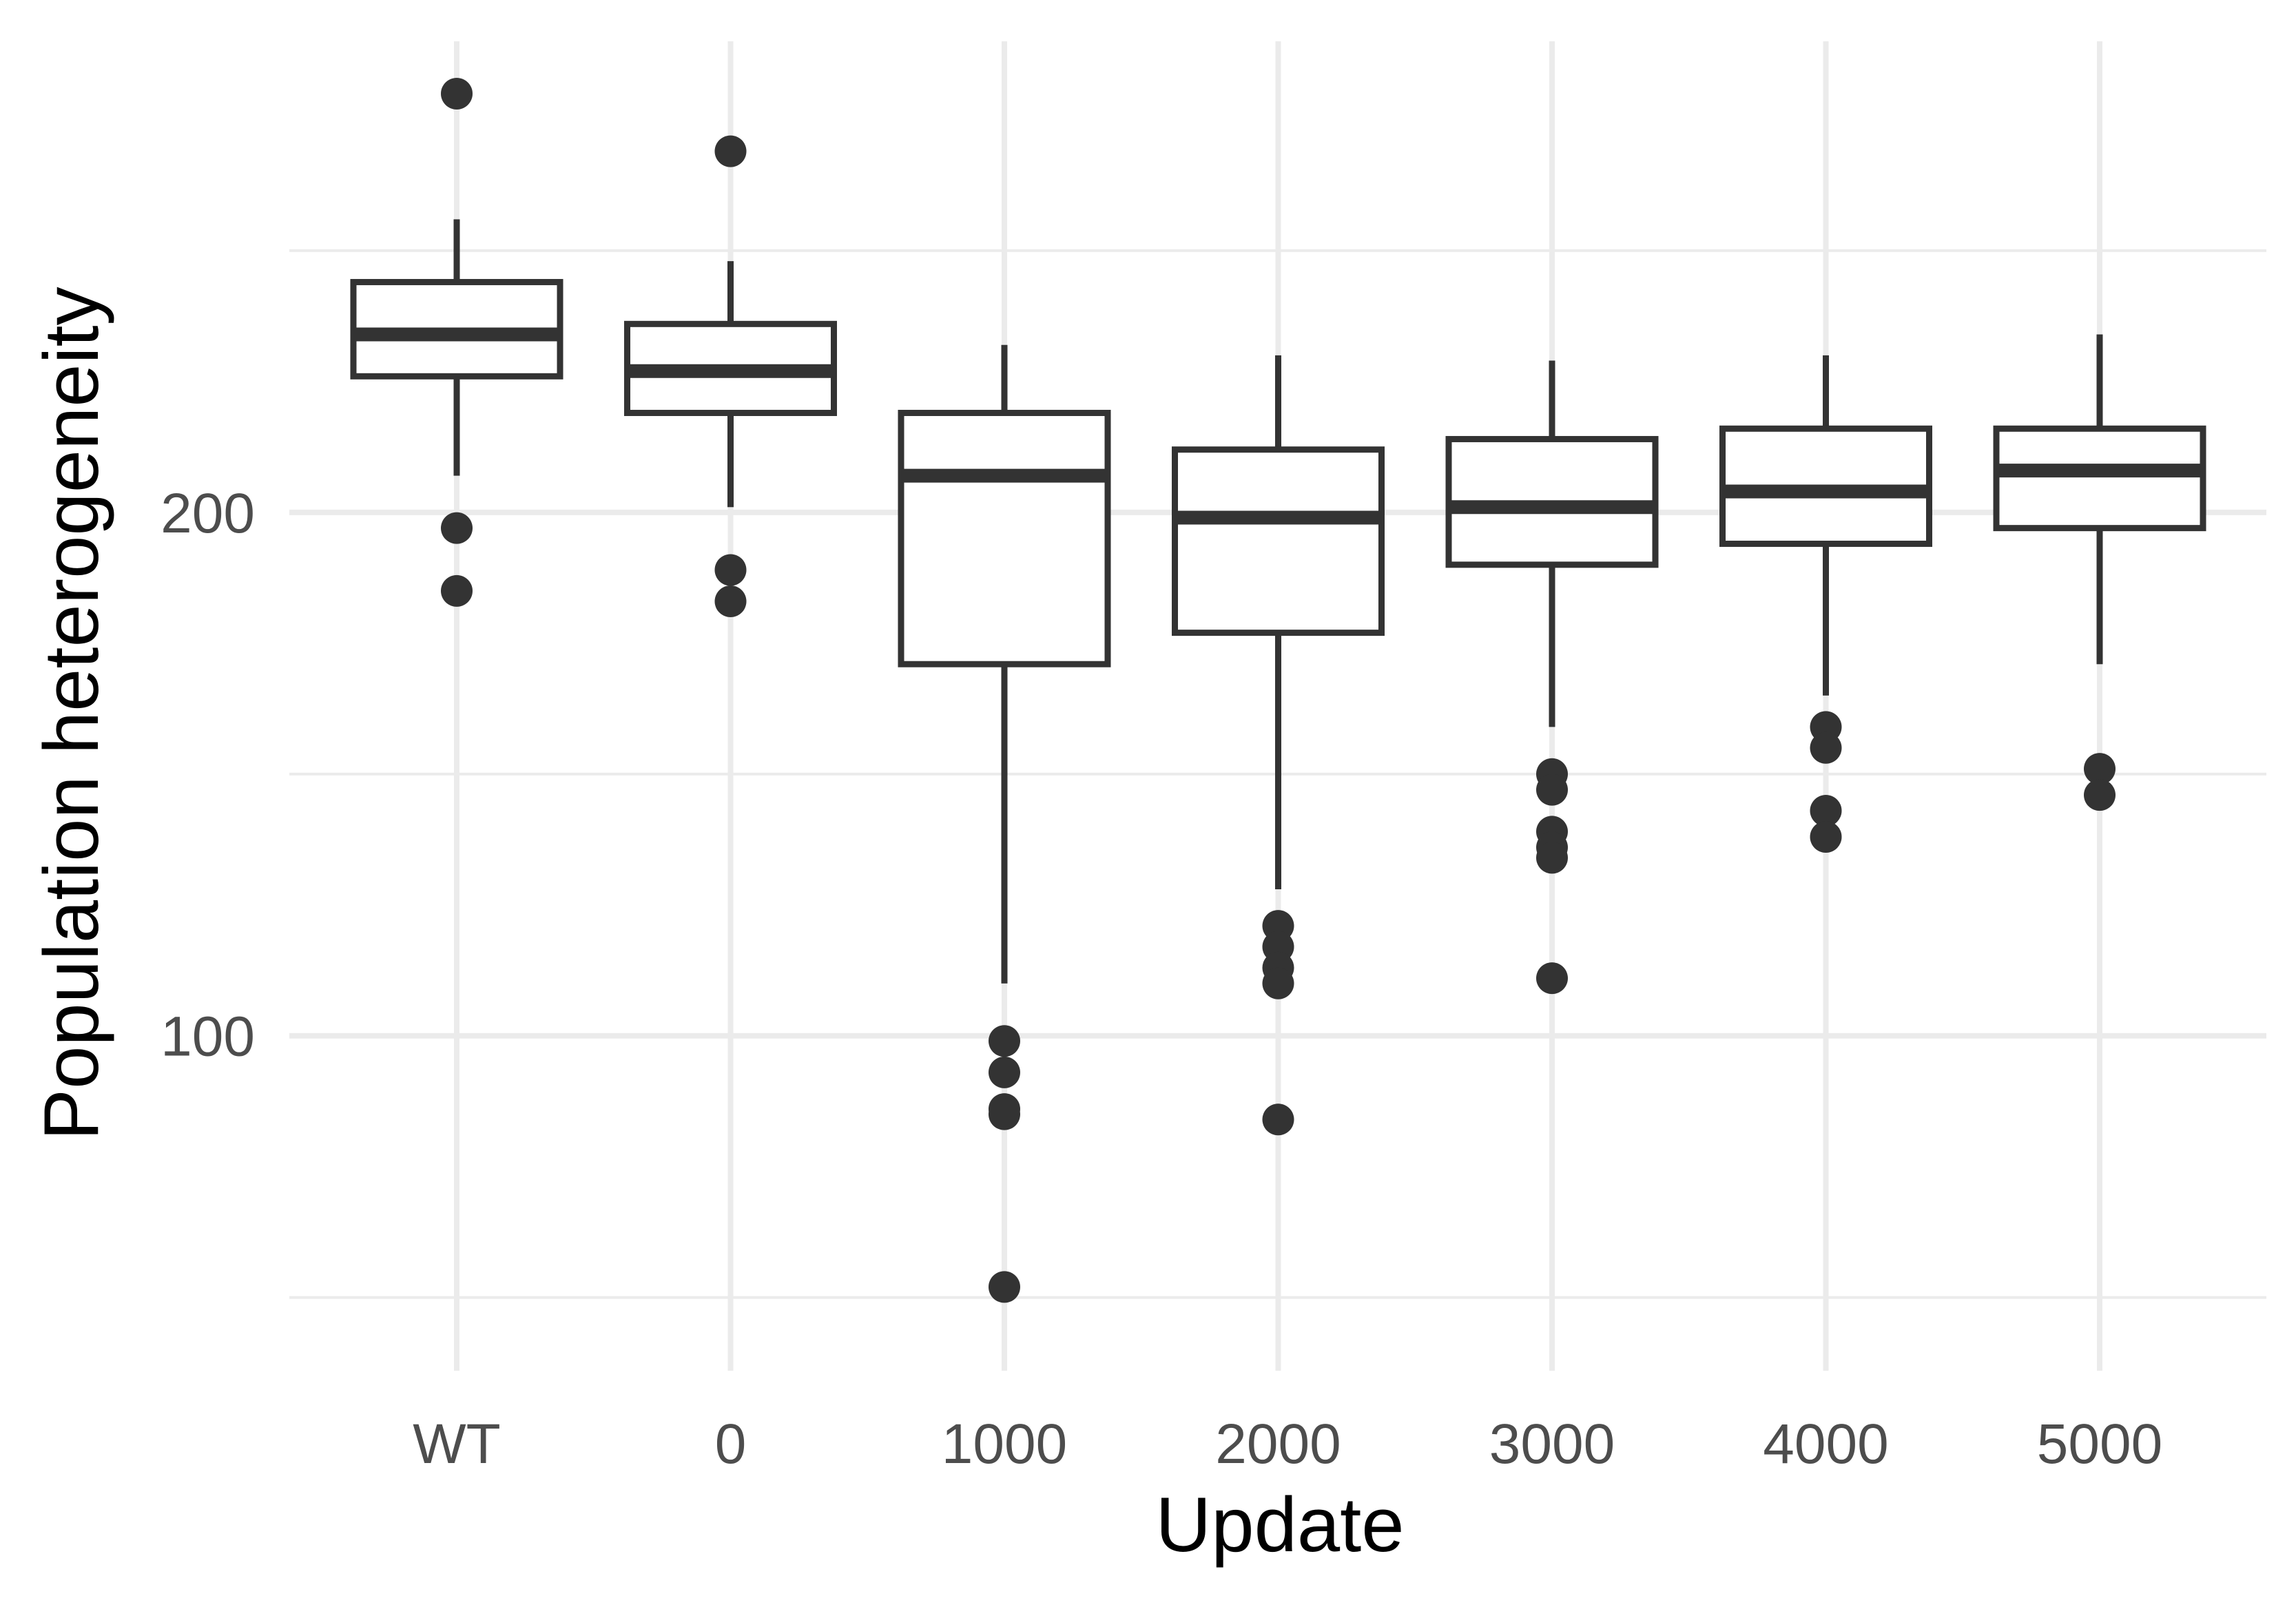 Image resolution: width=2296 pixels, height=1607 pixels. What do you see at coordinates (208, 1037) in the screenshot?
I see `y-tick-label: 100` at bounding box center [208, 1037].